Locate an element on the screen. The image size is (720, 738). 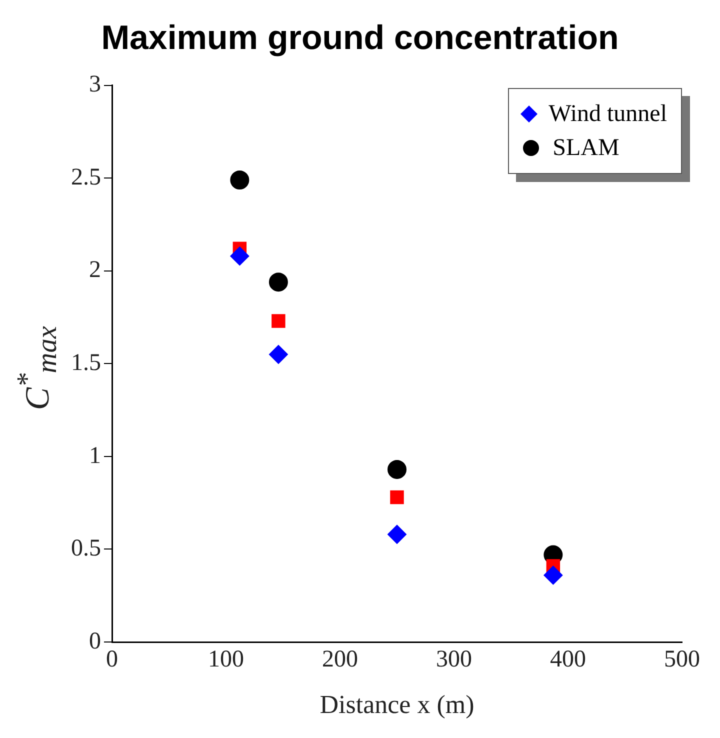
y-tick-label: 2 is located at coordinates (95, 270).